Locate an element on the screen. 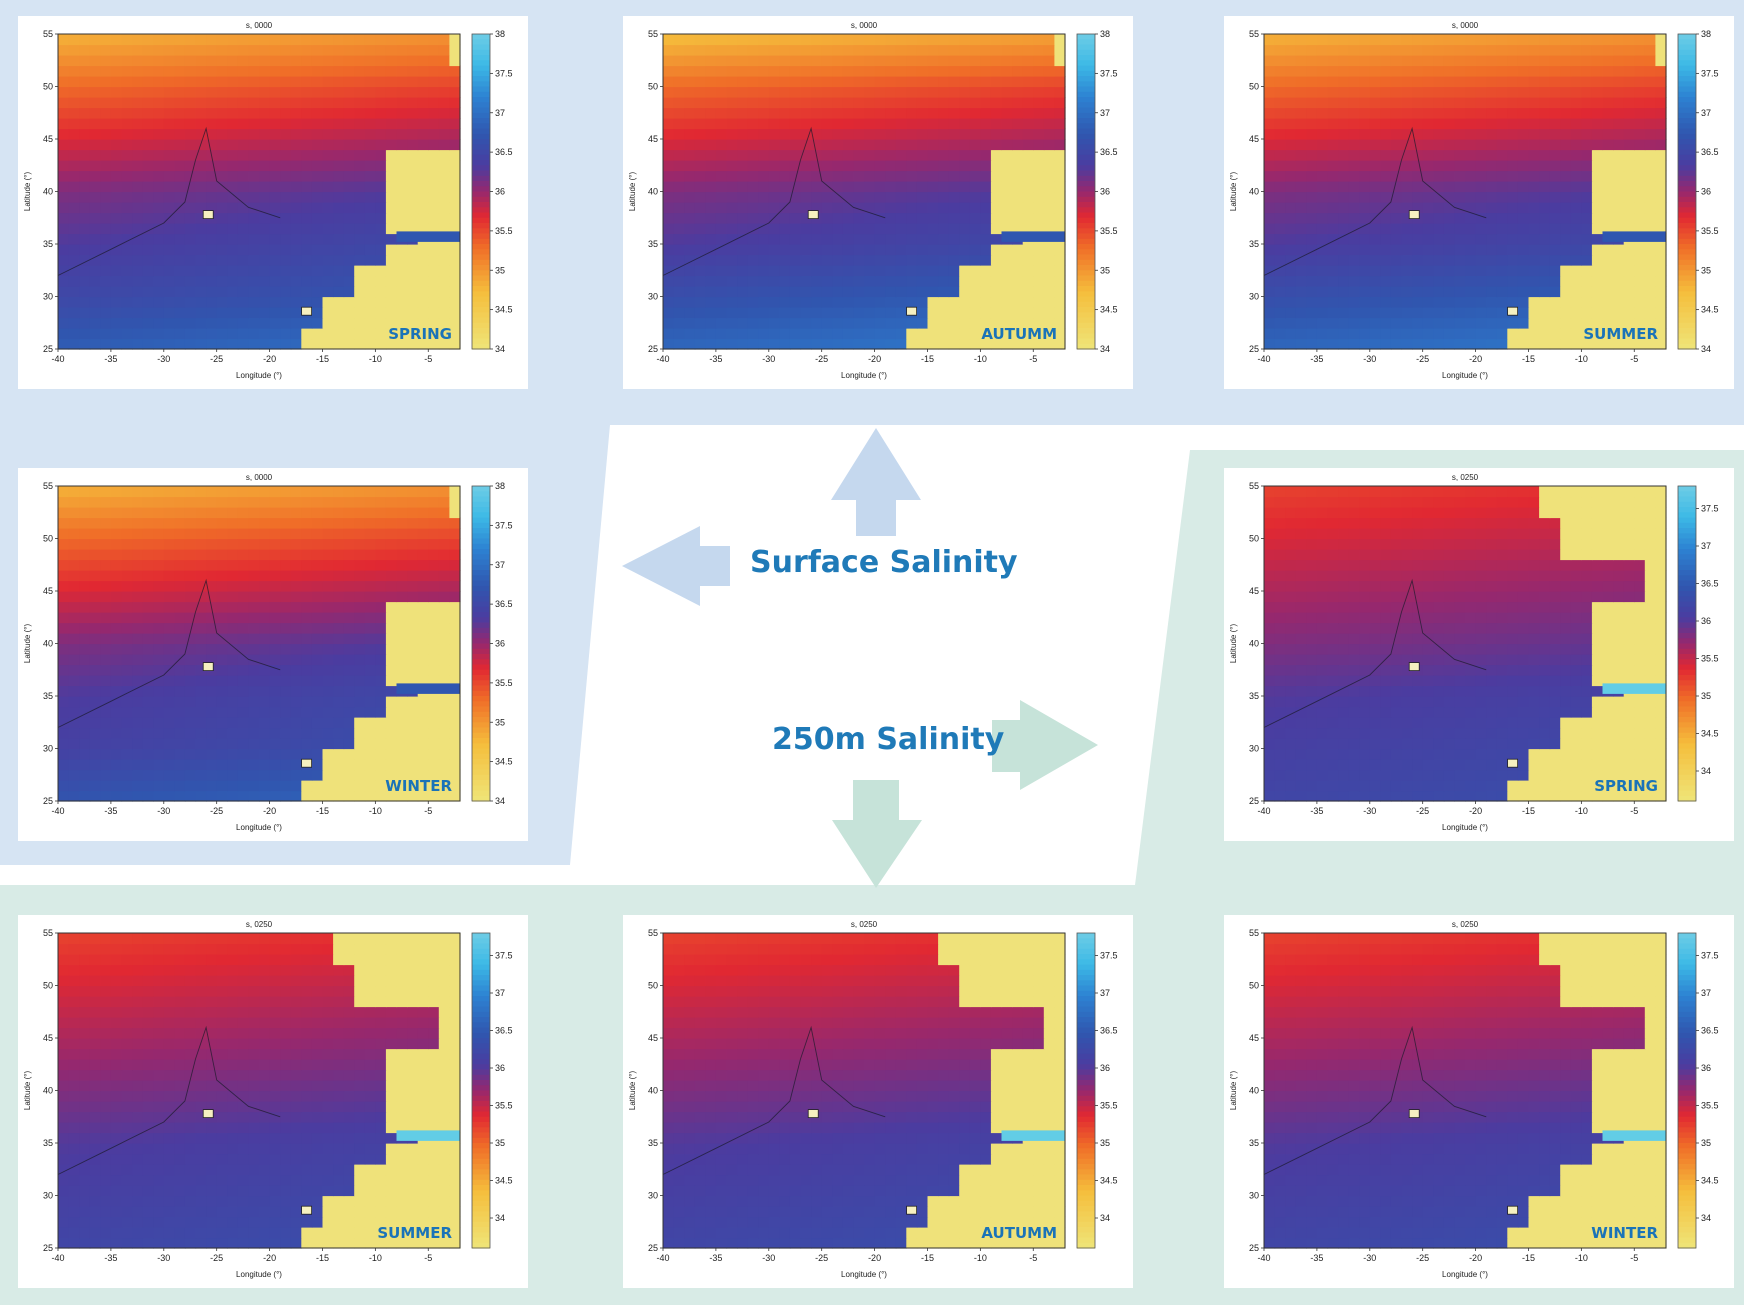 The width and height of the screenshot is (1744, 1305). colorbar-tick-label: 37 is located at coordinates (1706, 113).